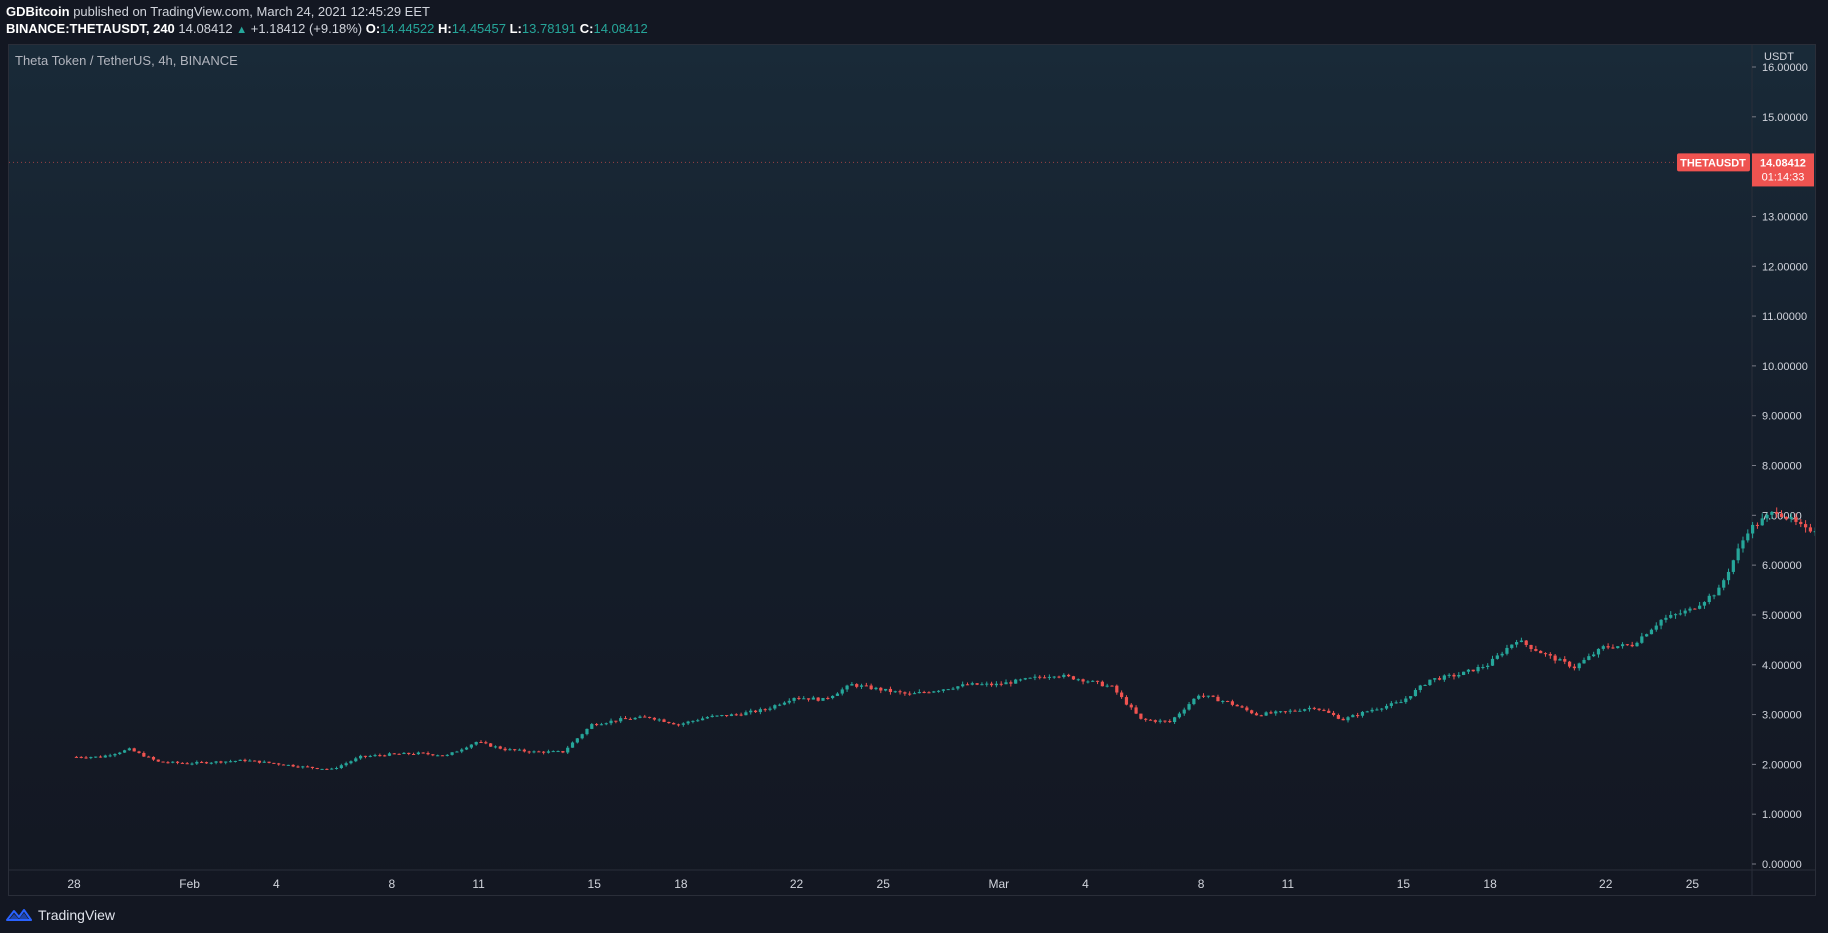 The width and height of the screenshot is (1828, 933). Describe the element at coordinates (205, 28) in the screenshot. I see `last-price: 14.08412` at that location.